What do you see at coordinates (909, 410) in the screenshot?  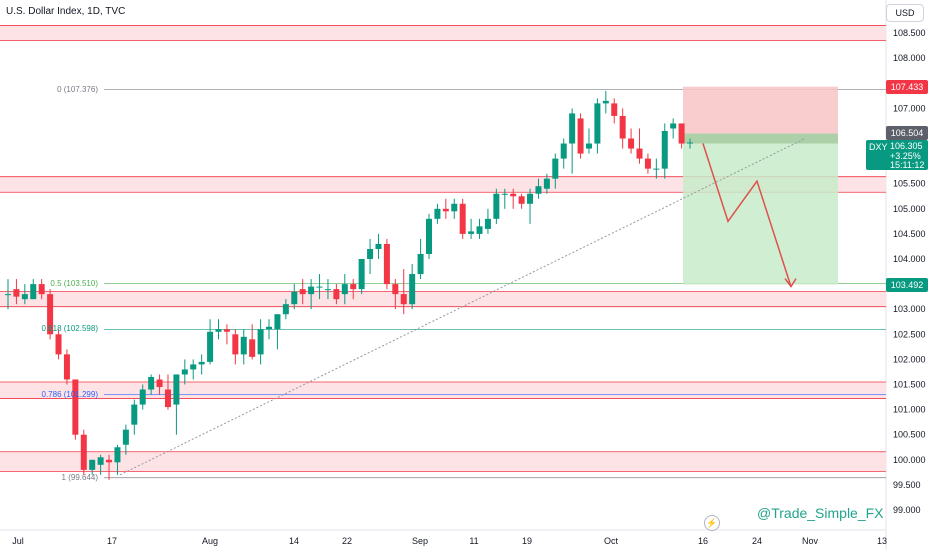 I see `y-tick-15: 101.000` at bounding box center [909, 410].